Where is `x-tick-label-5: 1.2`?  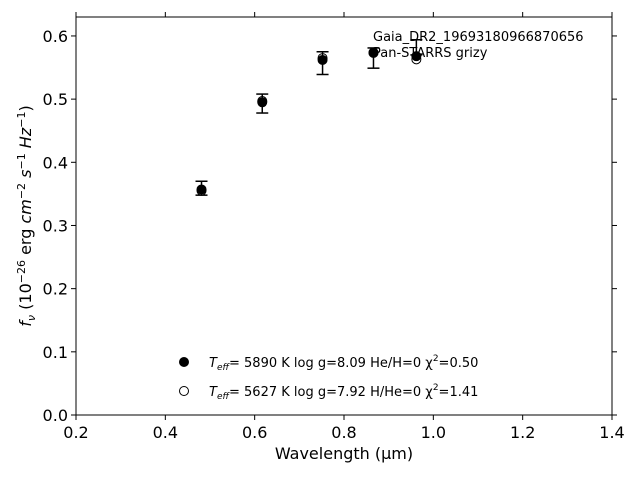
x-tick-label-5: 1.2 is located at coordinates (522, 432).